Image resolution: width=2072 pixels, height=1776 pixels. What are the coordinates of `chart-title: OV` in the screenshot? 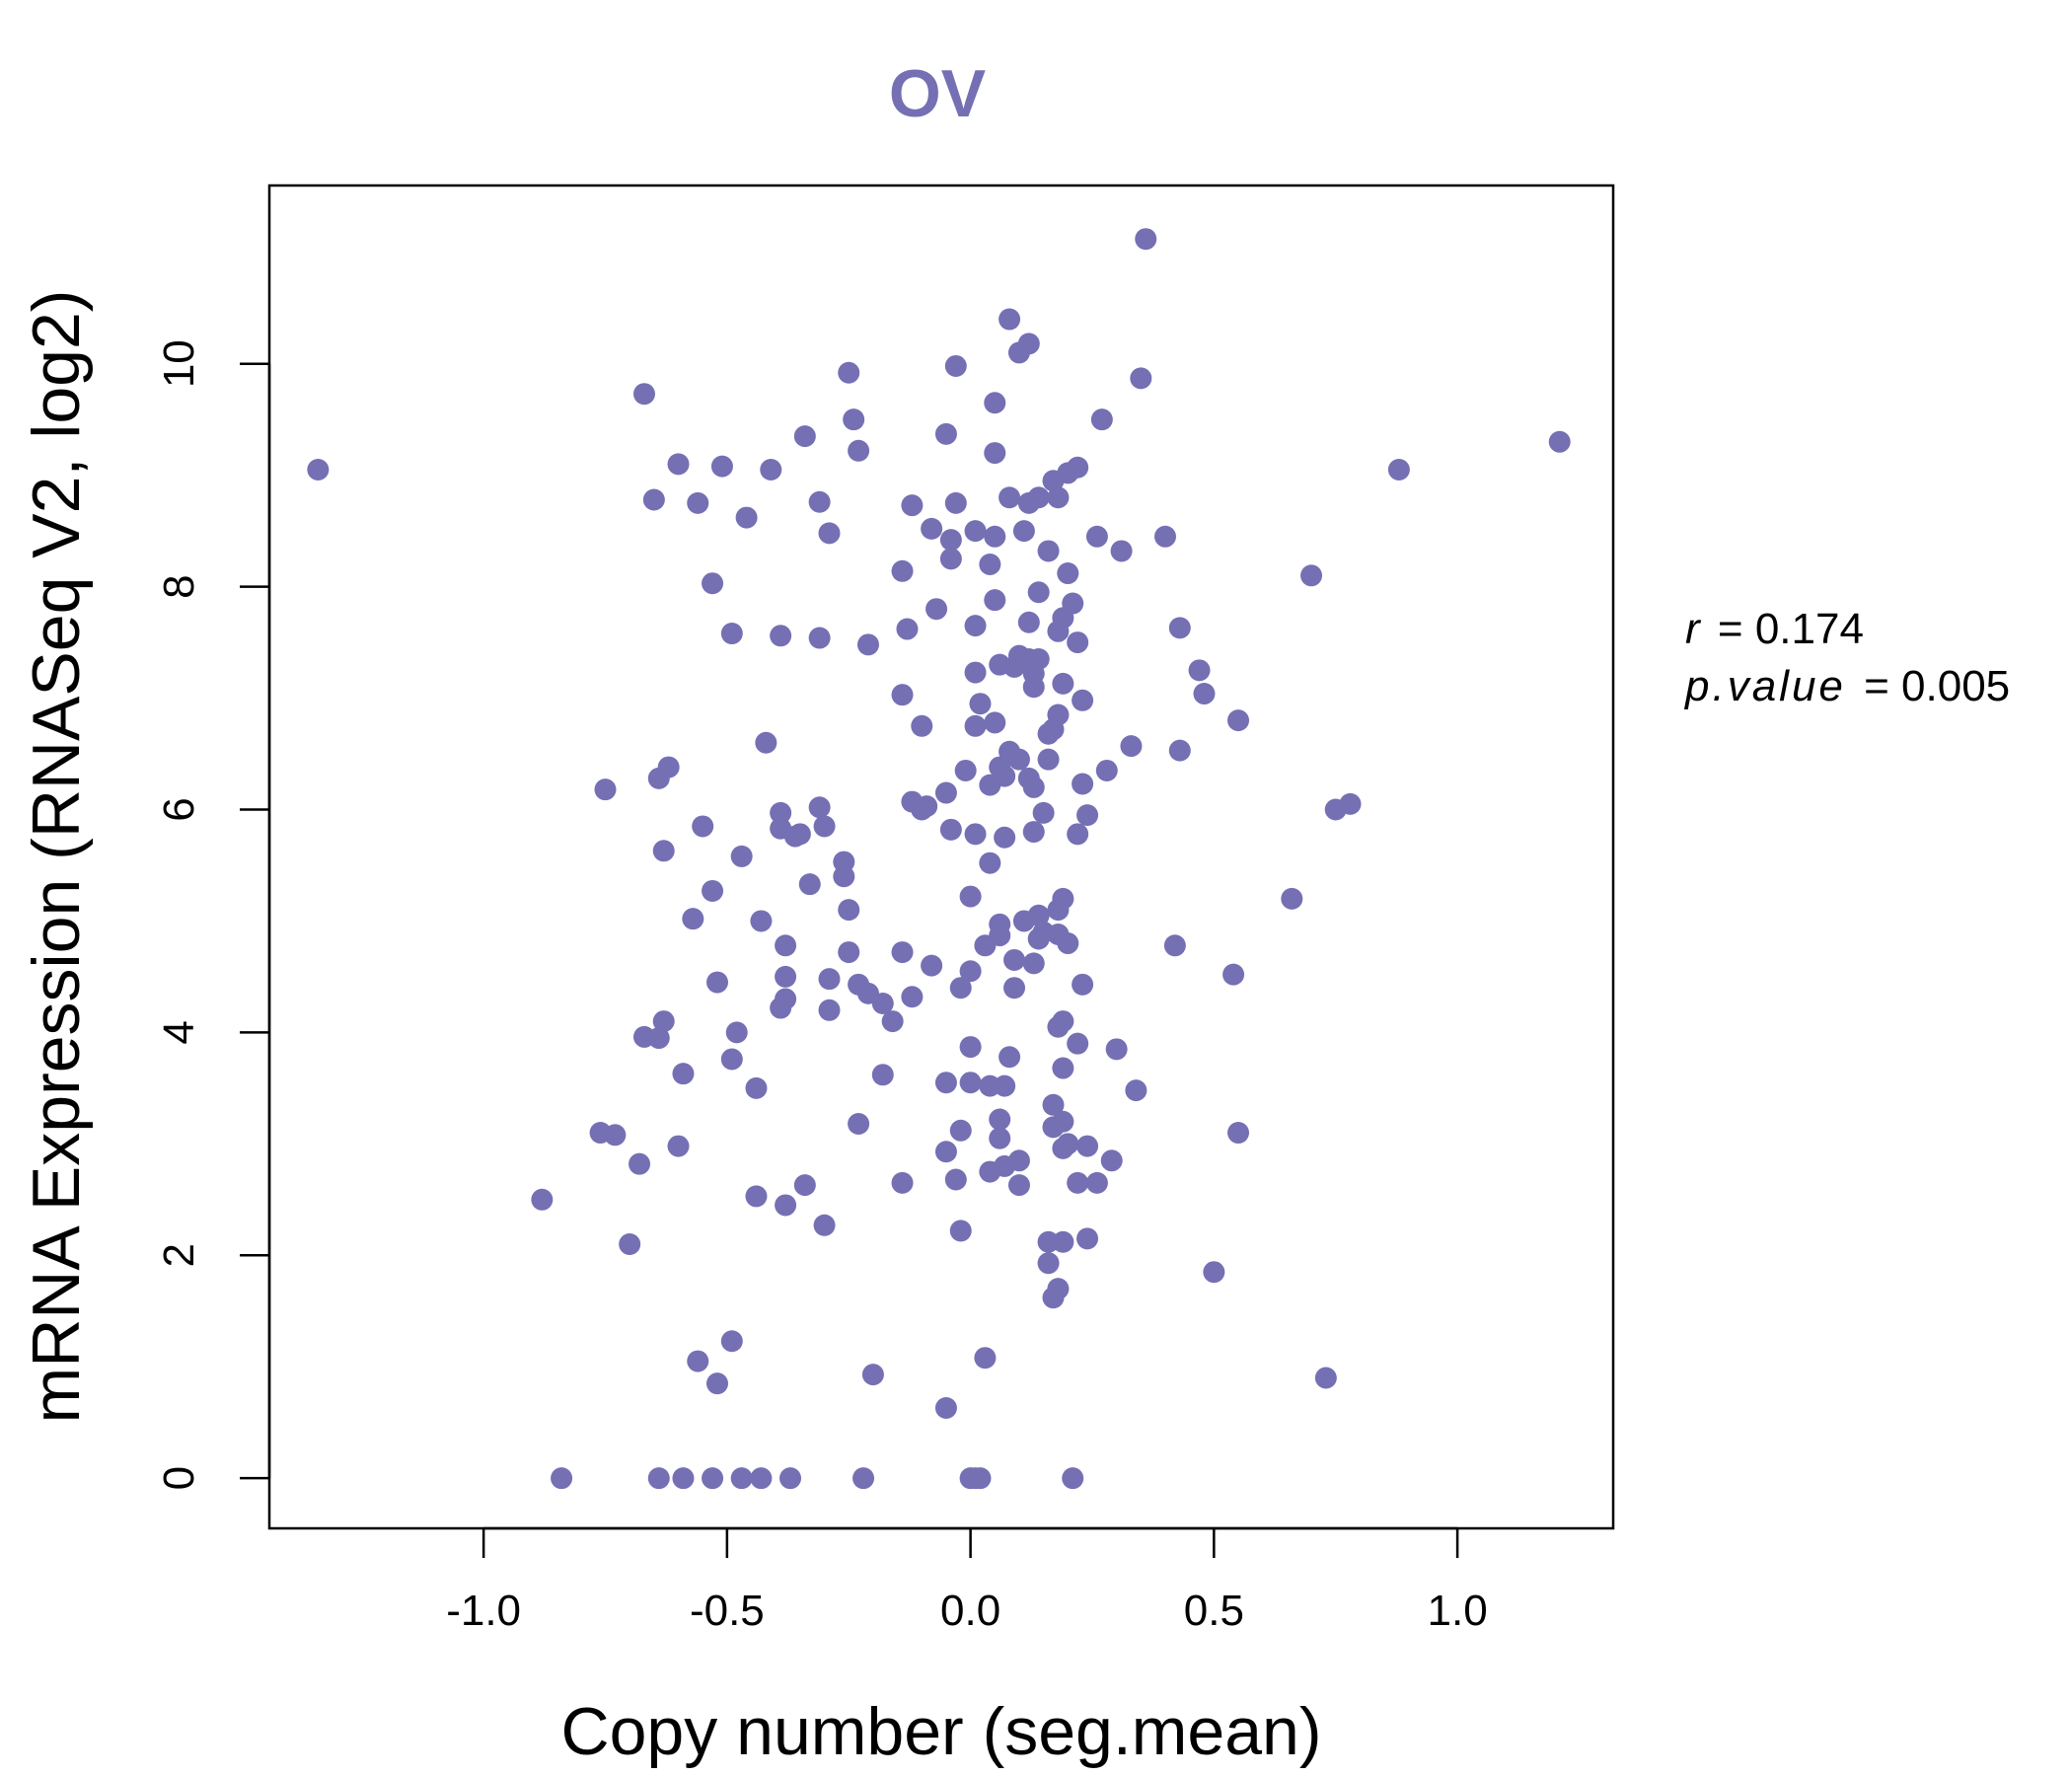 It's located at (938, 93).